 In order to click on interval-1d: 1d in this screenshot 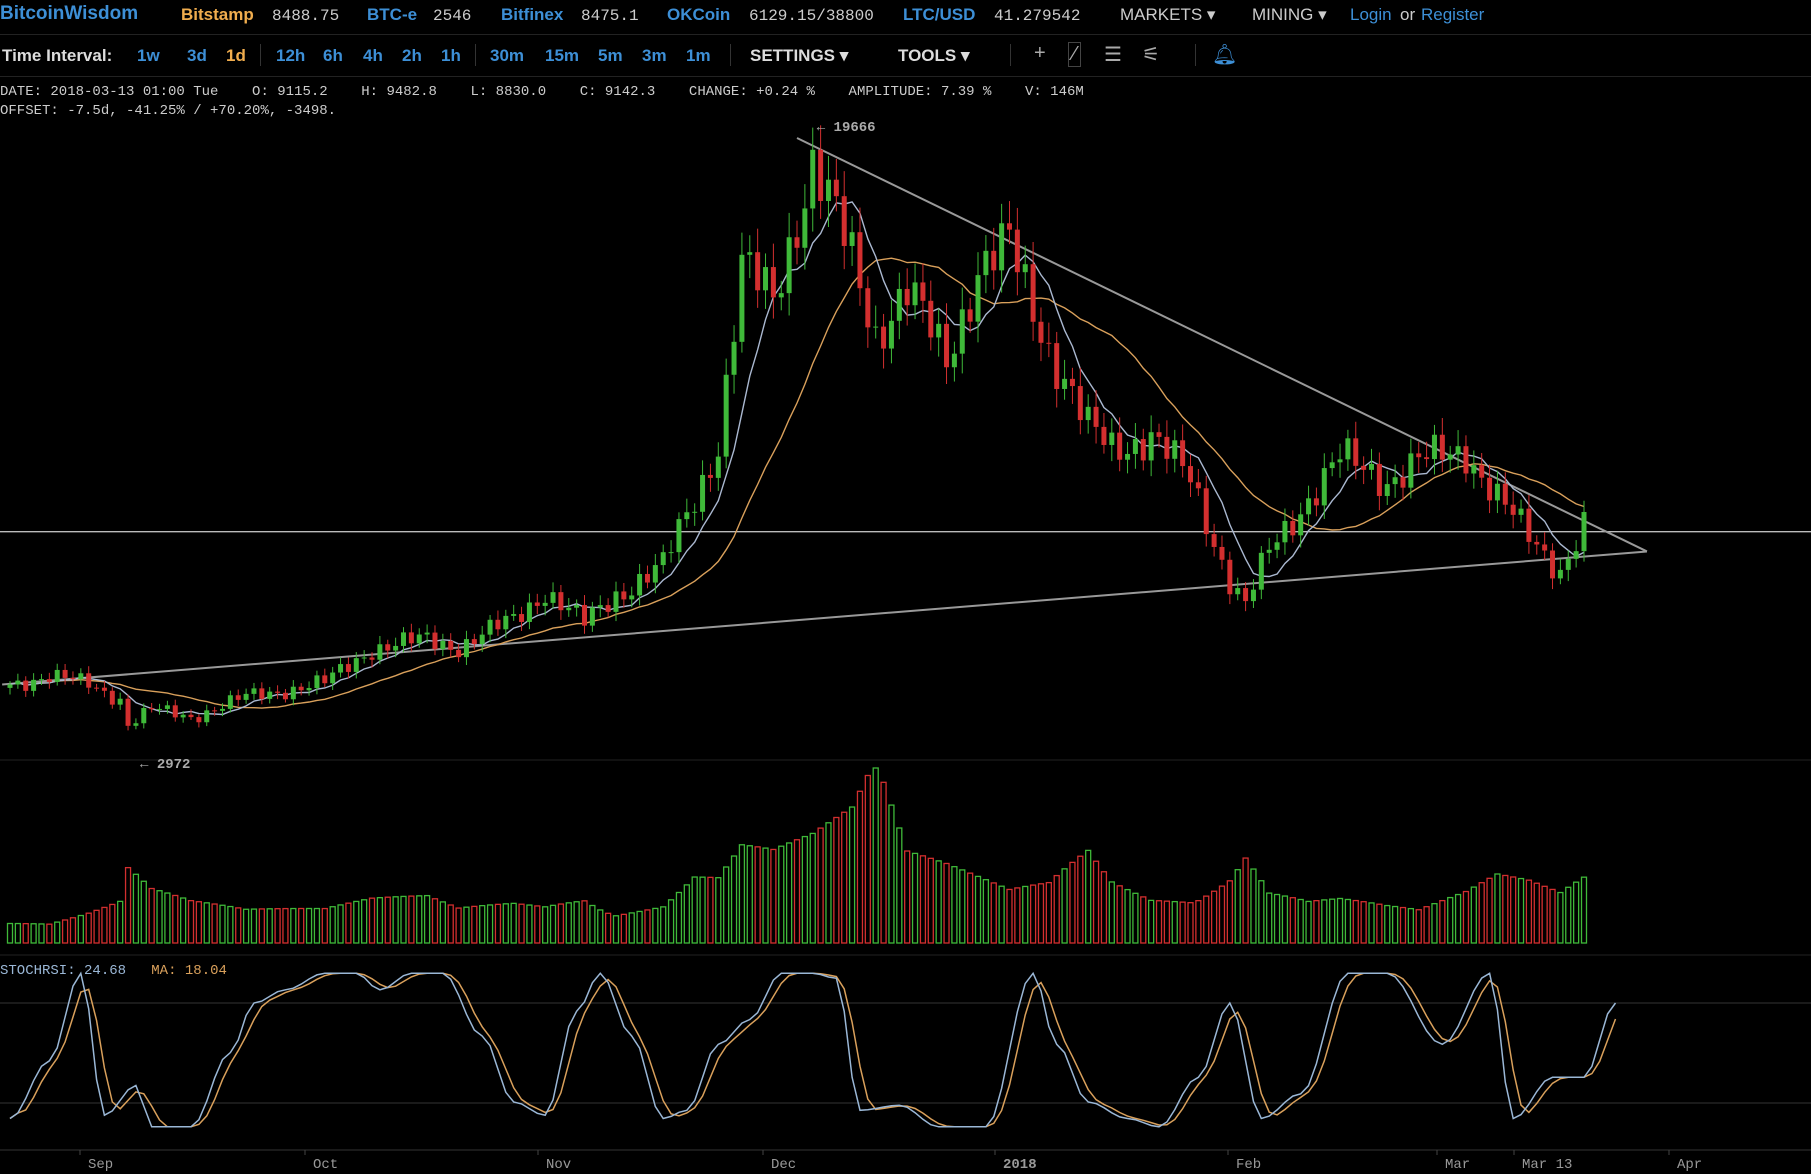, I will do `click(236, 55)`.